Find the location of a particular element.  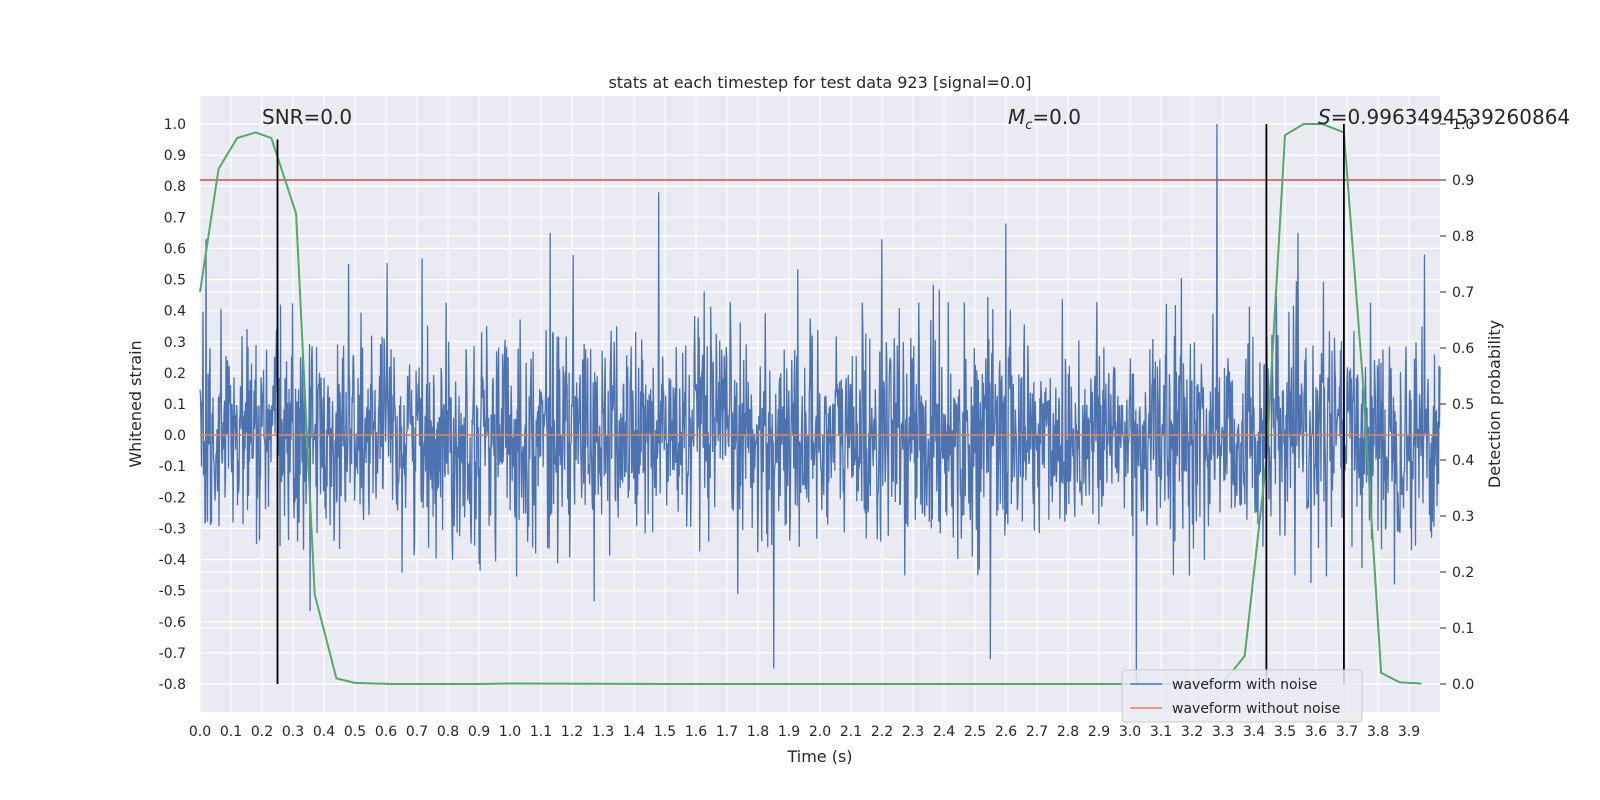

x-tick-label: 0.5 is located at coordinates (355, 732).